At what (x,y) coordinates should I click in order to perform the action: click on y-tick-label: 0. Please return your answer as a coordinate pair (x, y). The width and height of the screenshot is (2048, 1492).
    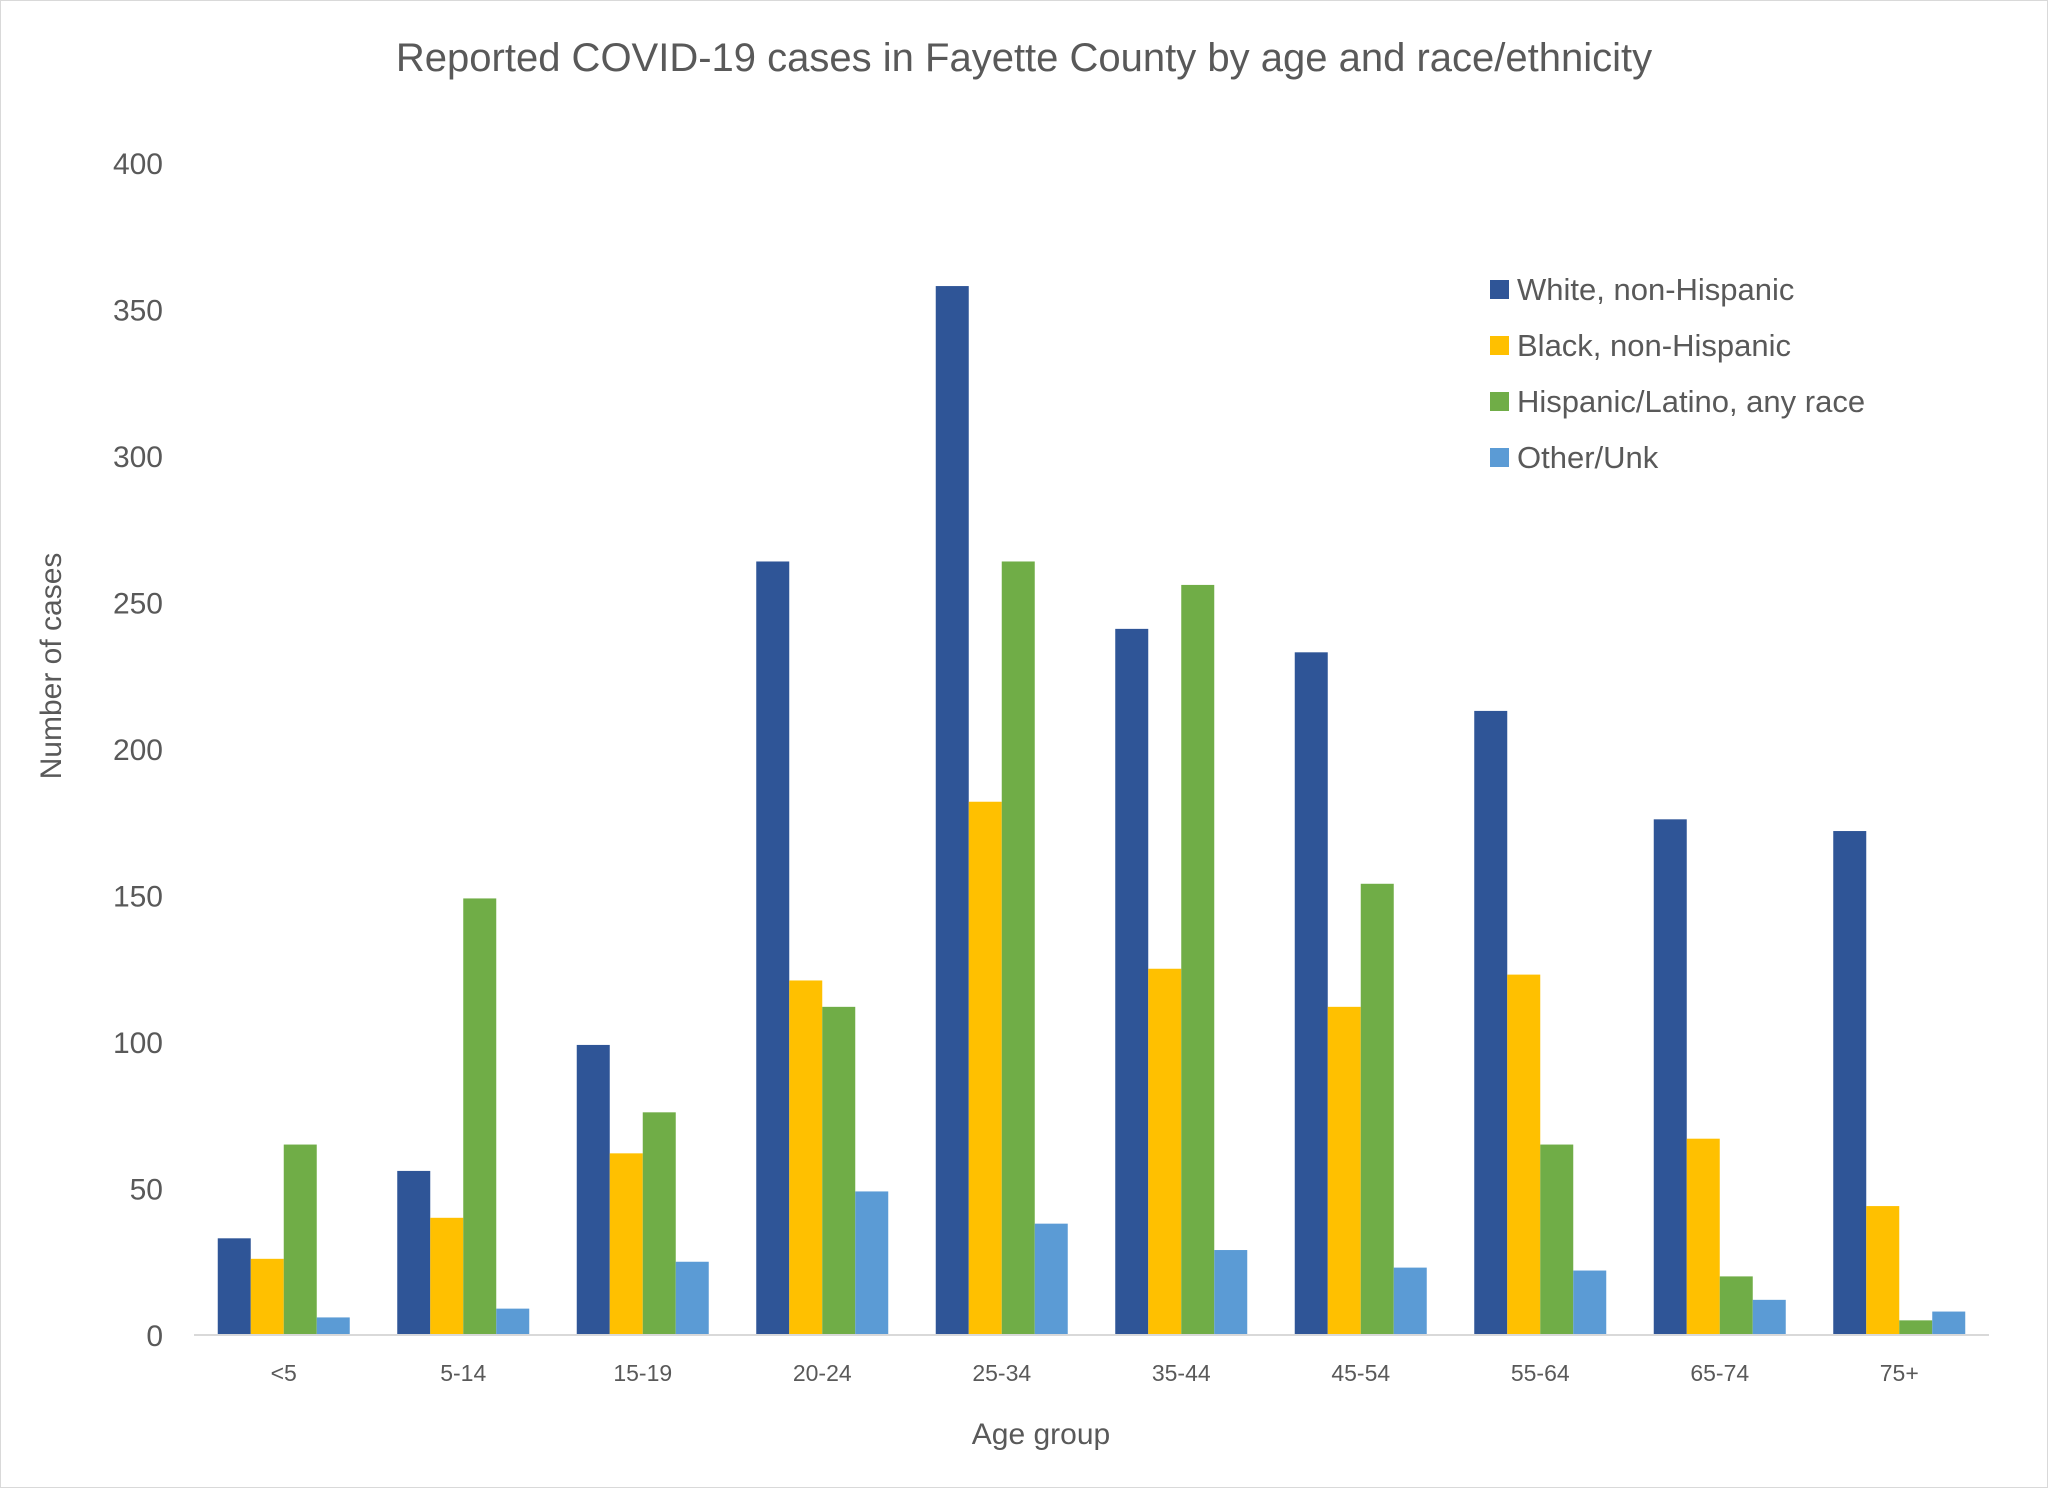
    Looking at the image, I should click on (154, 1336).